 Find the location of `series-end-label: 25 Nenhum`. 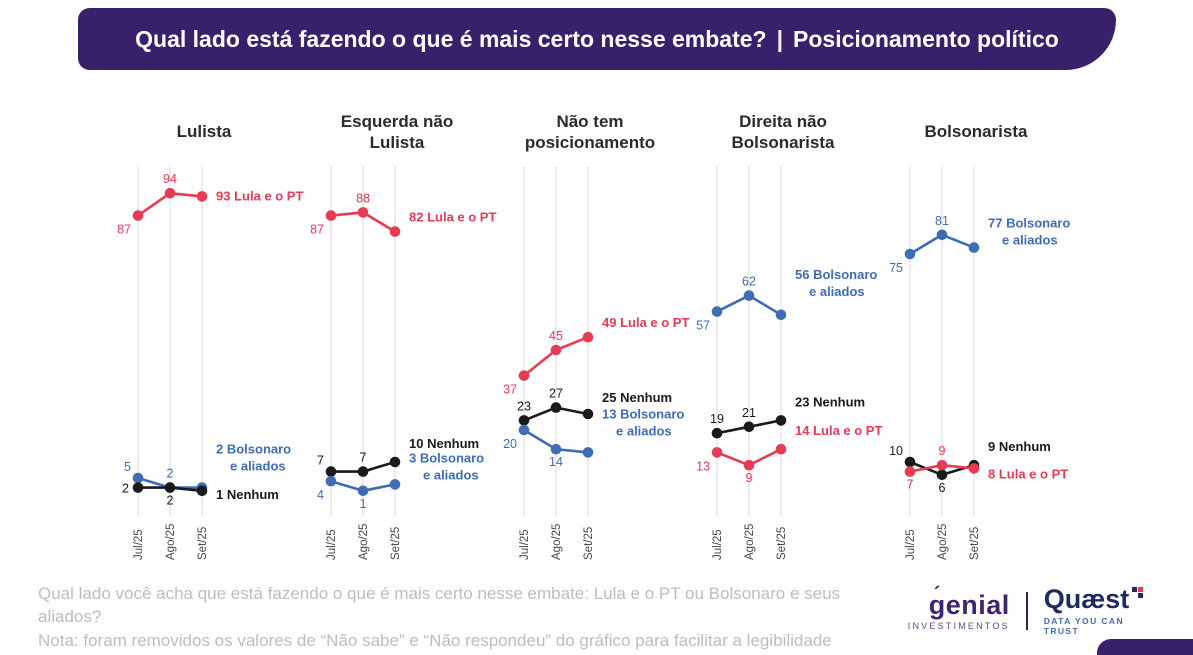

series-end-label: 25 Nenhum is located at coordinates (637, 397).